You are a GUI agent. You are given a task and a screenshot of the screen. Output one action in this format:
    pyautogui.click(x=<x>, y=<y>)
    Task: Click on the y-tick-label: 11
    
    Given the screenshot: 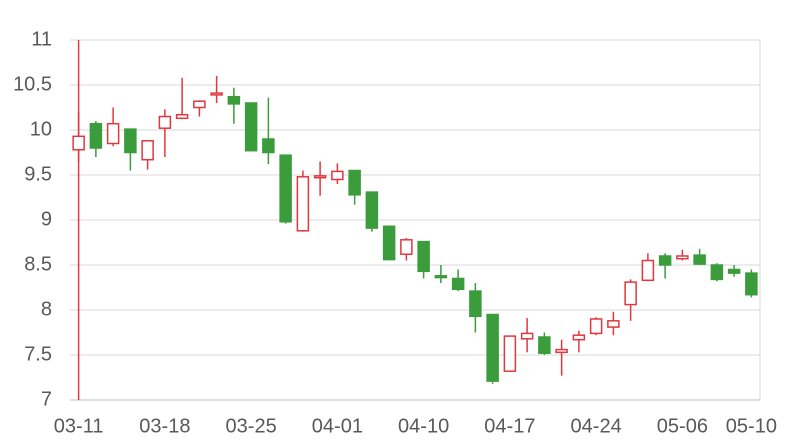 What is the action you would take?
    pyautogui.click(x=41, y=39)
    